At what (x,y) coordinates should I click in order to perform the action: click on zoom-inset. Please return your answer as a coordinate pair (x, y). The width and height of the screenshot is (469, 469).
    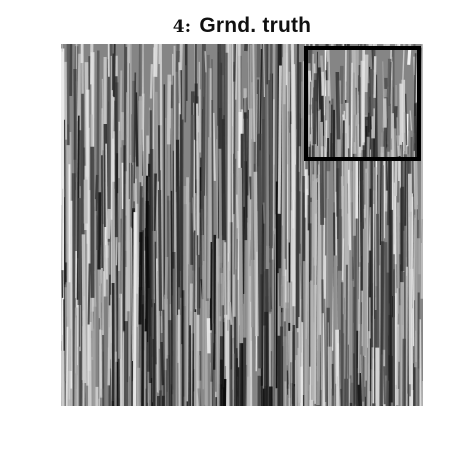
    Looking at the image, I should click on (362, 103).